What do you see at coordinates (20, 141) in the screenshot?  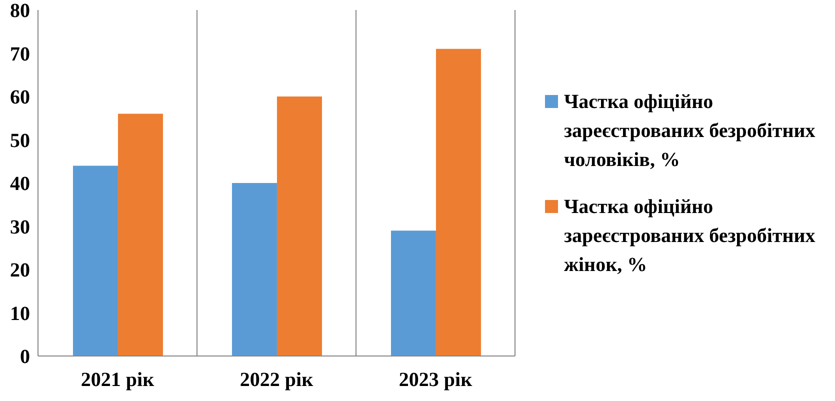 I see `y-tick-label: 50` at bounding box center [20, 141].